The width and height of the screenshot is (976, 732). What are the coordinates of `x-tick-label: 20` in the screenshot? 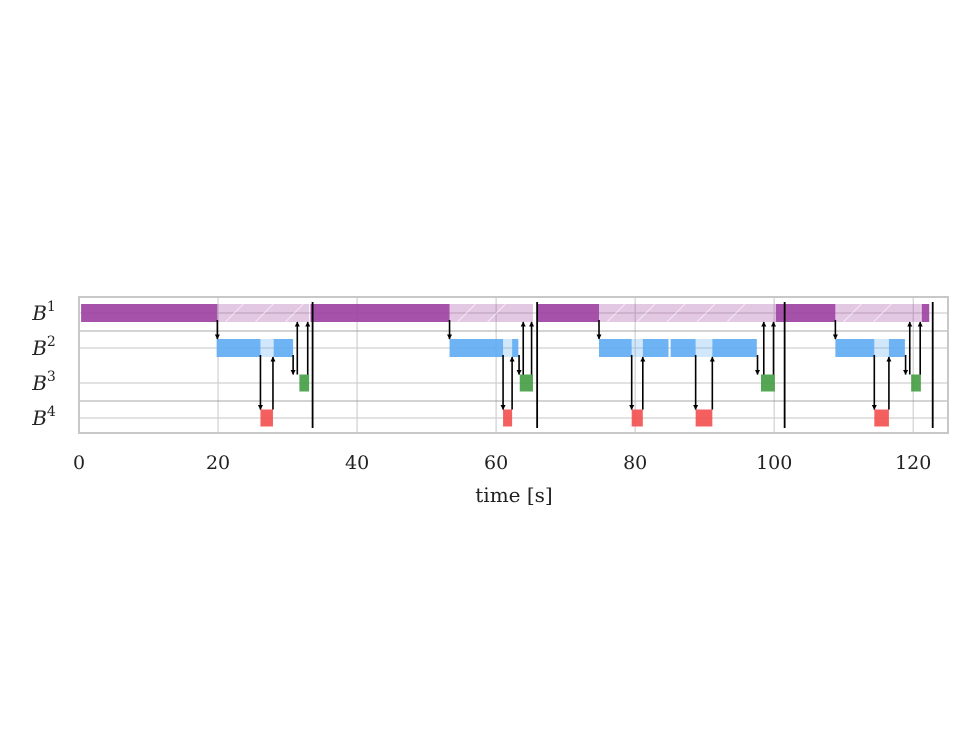 It's located at (218, 463).